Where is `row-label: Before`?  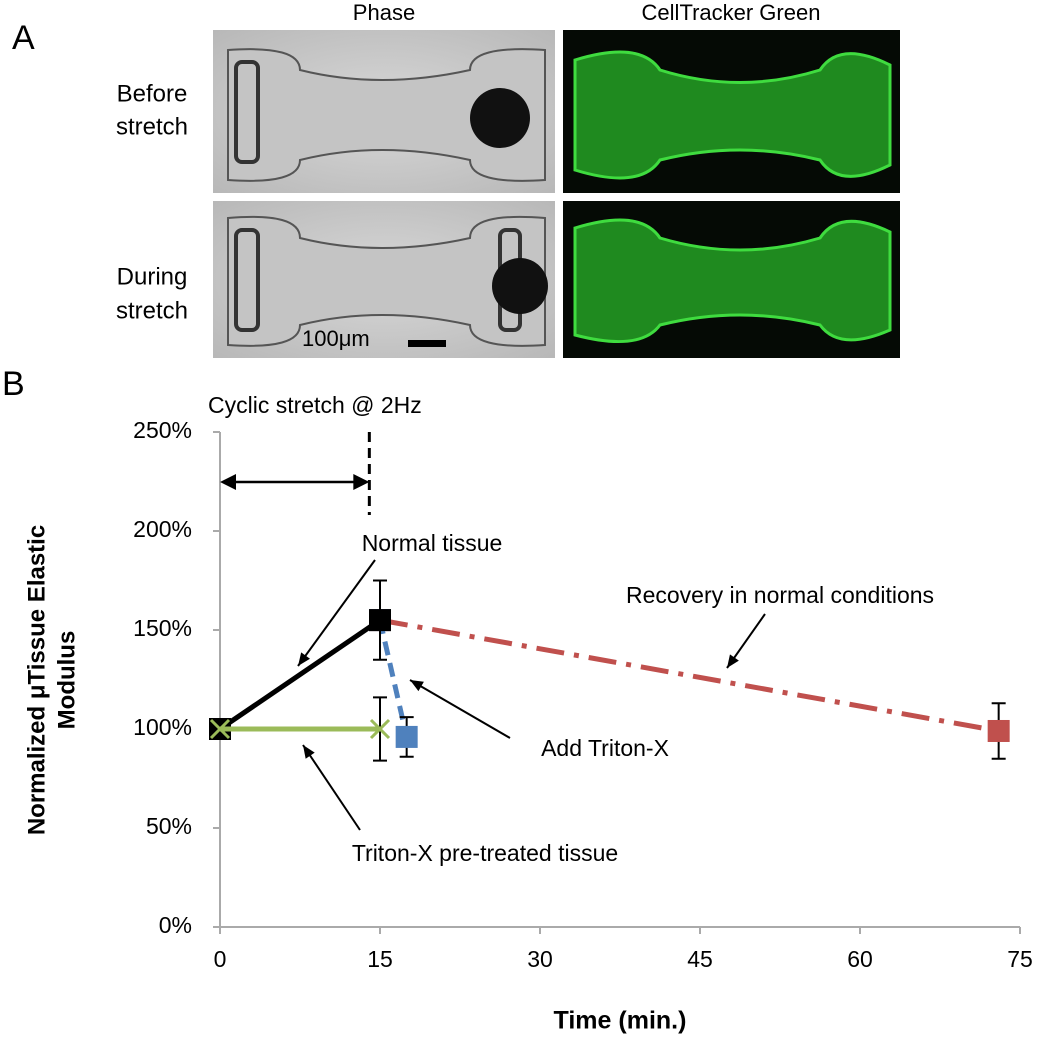 row-label: Before is located at coordinates (152, 93).